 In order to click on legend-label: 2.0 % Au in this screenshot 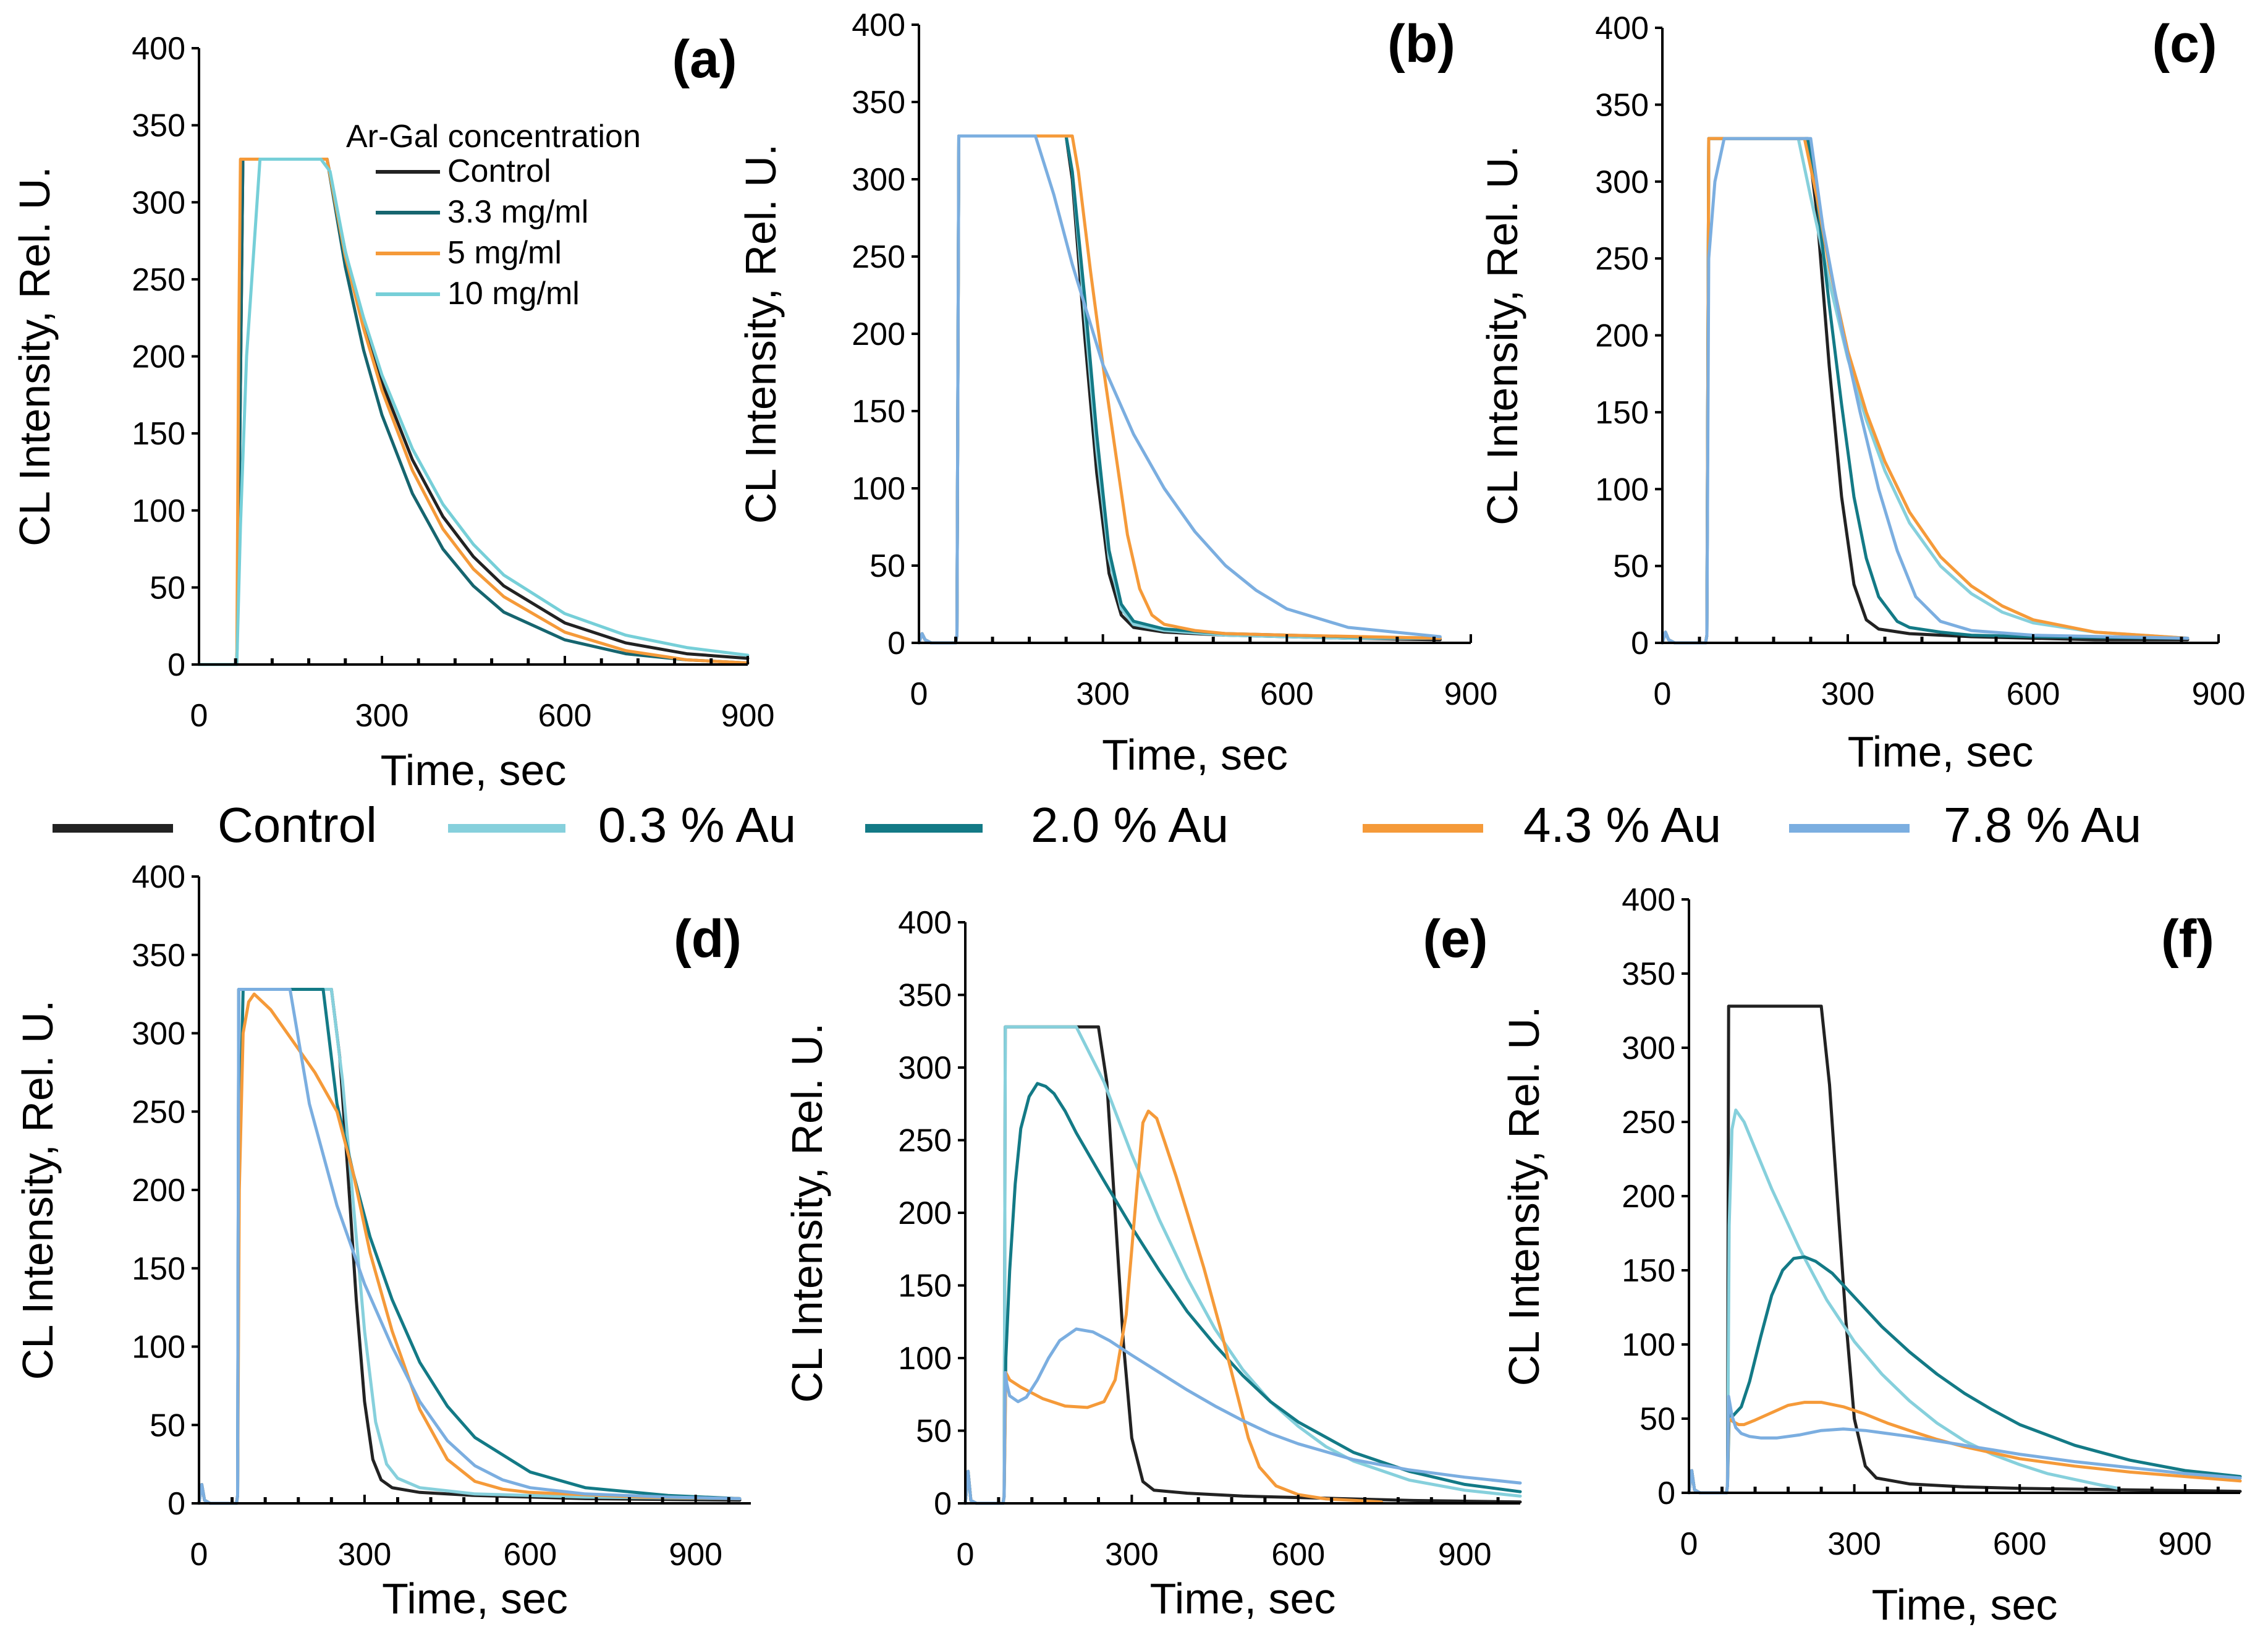, I will do `click(1130, 825)`.